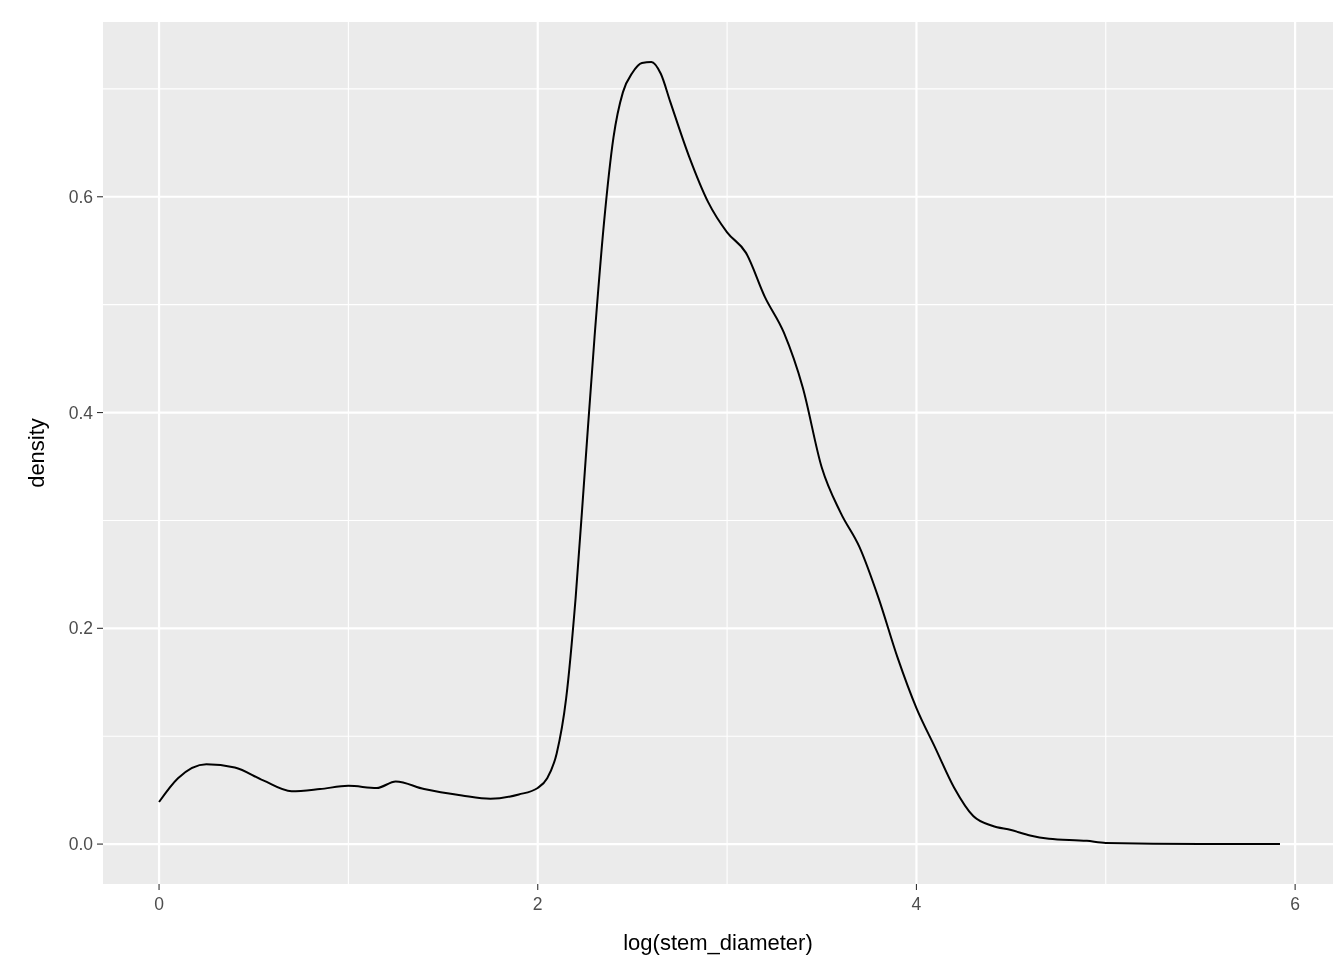  What do you see at coordinates (36, 453) in the screenshot?
I see `y-axis-title: density` at bounding box center [36, 453].